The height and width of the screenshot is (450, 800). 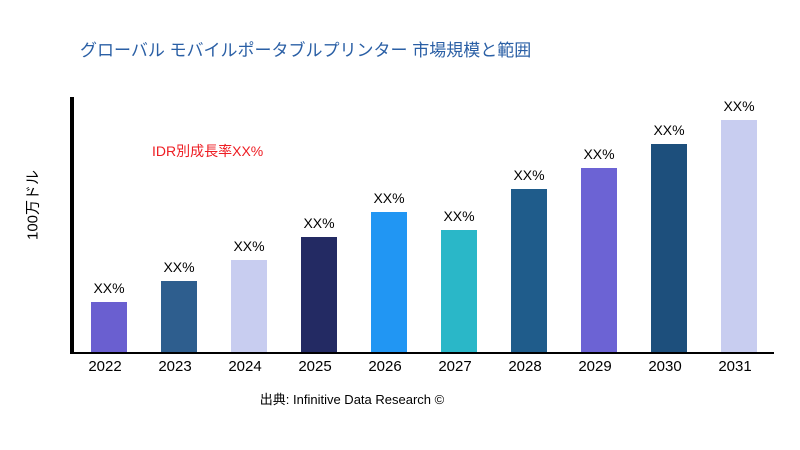 I want to click on bar-2024, so click(x=249, y=306).